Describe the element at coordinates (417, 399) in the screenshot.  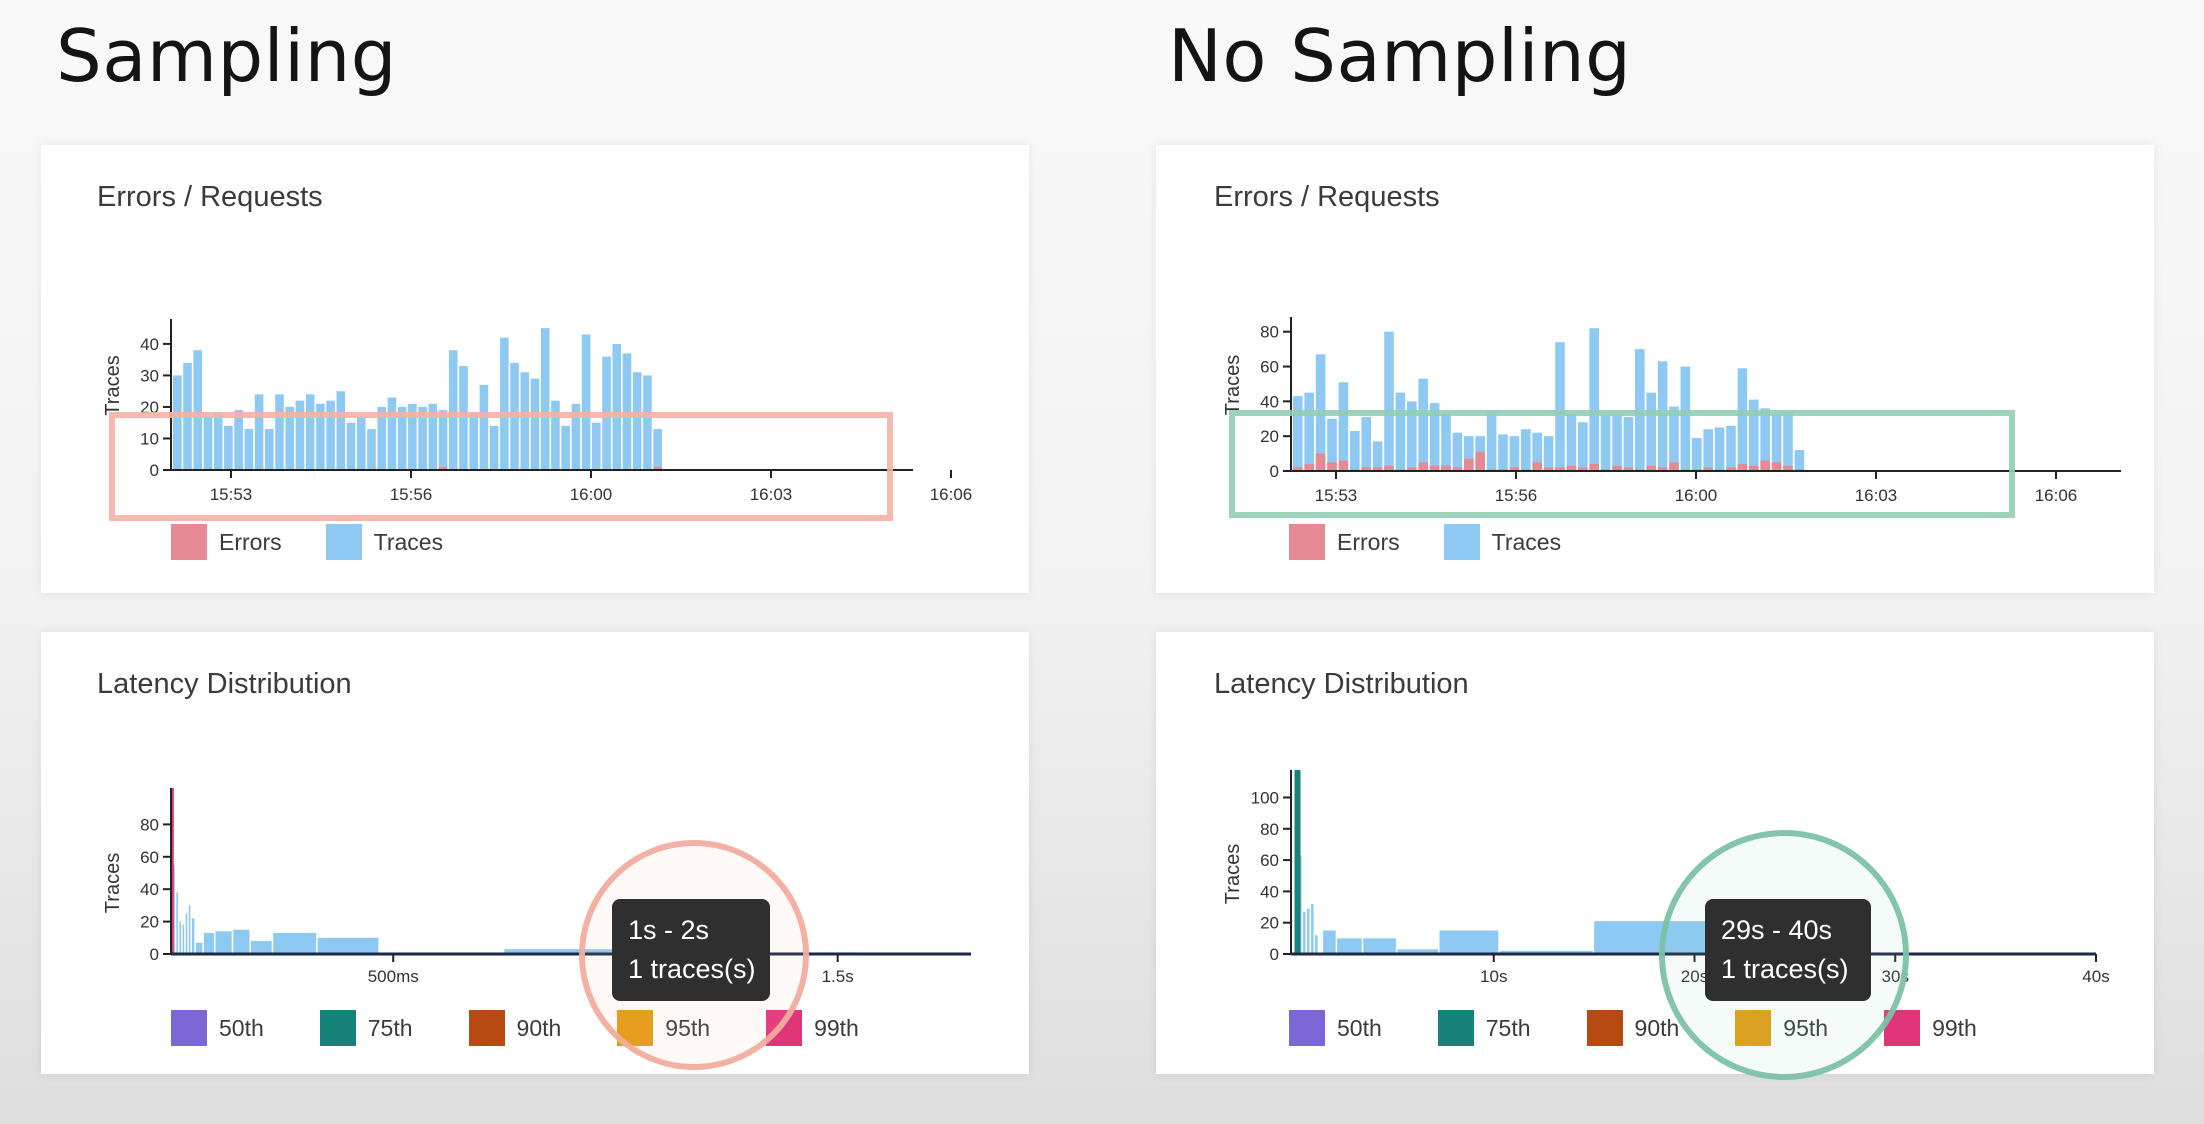
I see `left-errors-bars` at that location.